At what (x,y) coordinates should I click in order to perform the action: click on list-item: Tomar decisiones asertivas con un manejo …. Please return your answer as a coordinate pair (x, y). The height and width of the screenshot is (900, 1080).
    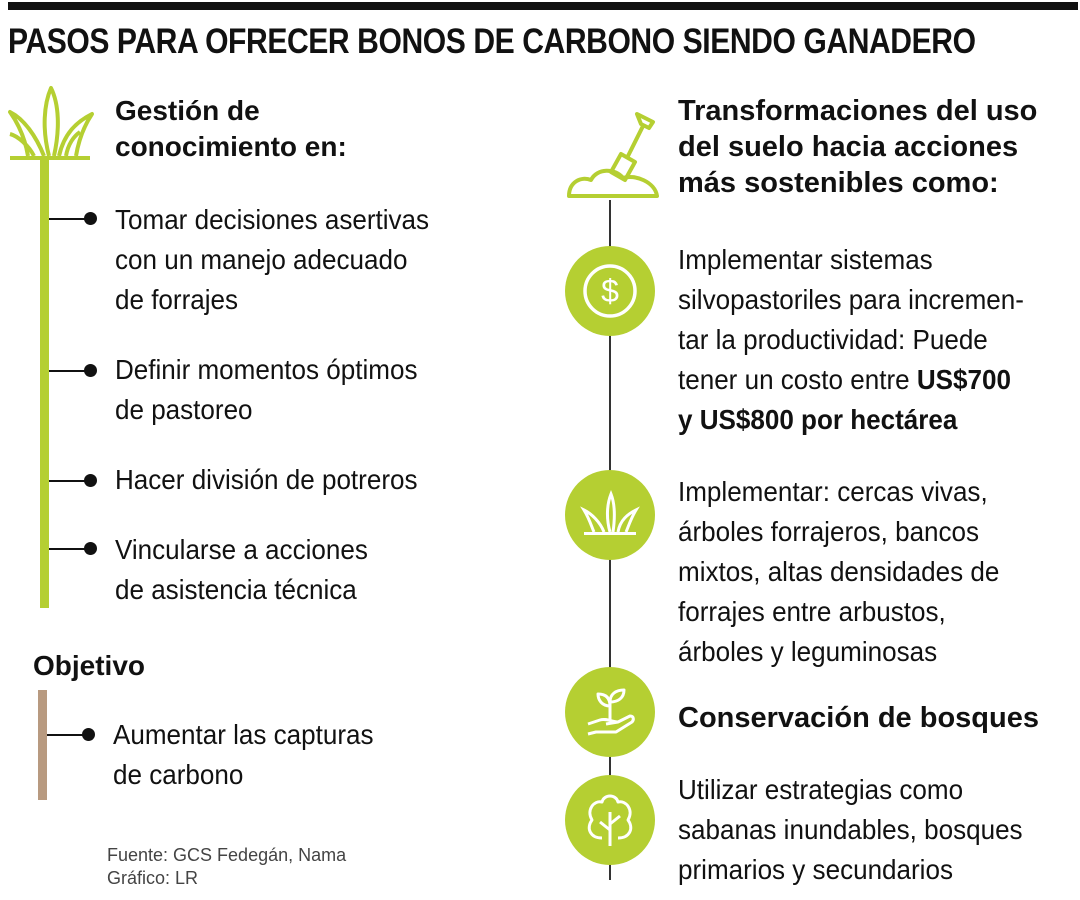
    Looking at the image, I should click on (272, 259).